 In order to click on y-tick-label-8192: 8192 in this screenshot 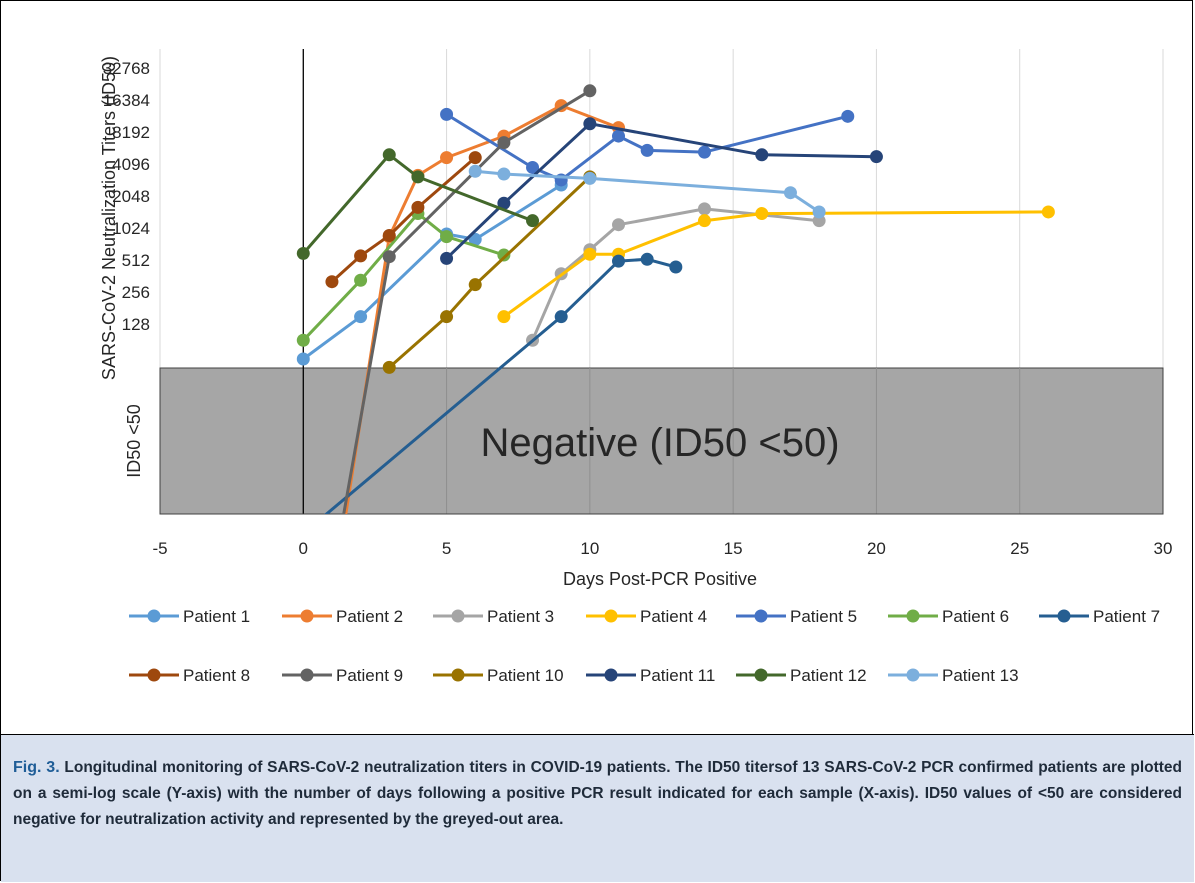, I will do `click(131, 132)`.